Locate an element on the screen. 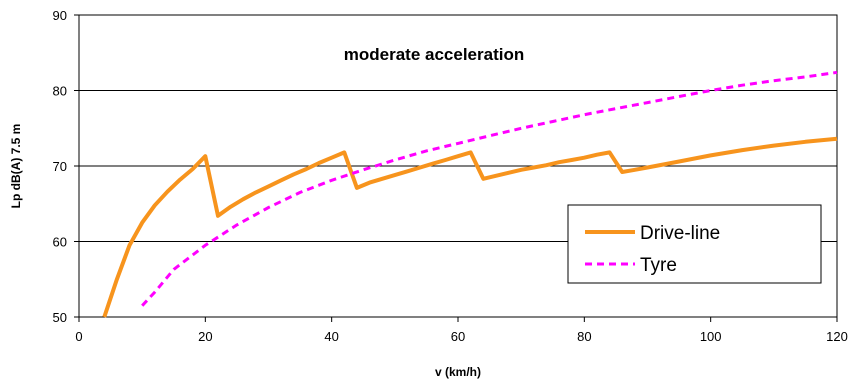  x-axis-ticks: 0 20 40 60 80 100 120 is located at coordinates (461, 330).